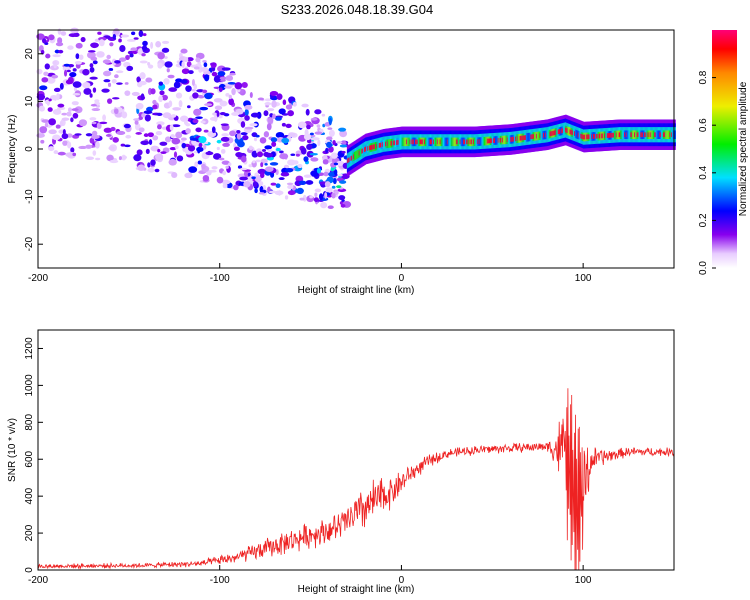  Describe the element at coordinates (29, 54) in the screenshot. I see `spectrogram-y-tick-label: 20` at that location.